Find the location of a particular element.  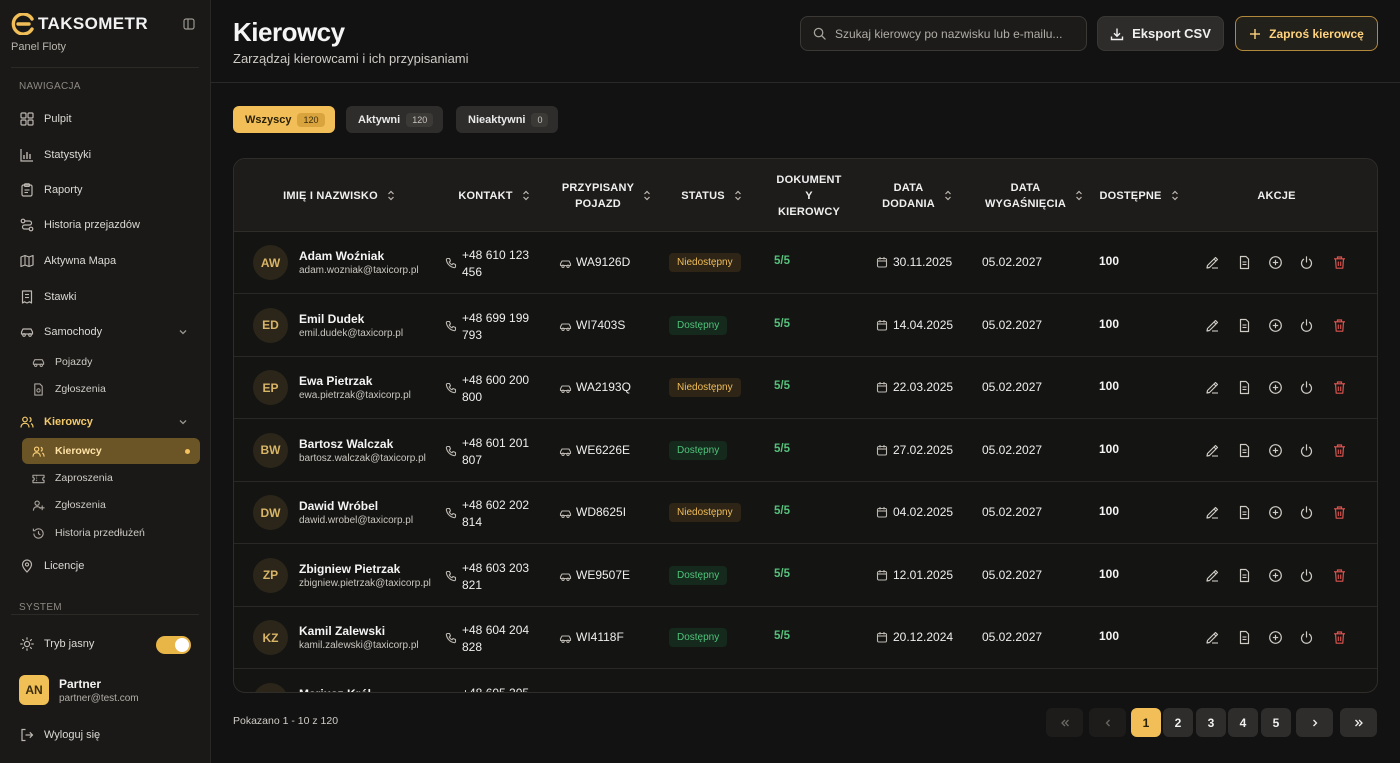

avatar: AN is located at coordinates (34, 690).